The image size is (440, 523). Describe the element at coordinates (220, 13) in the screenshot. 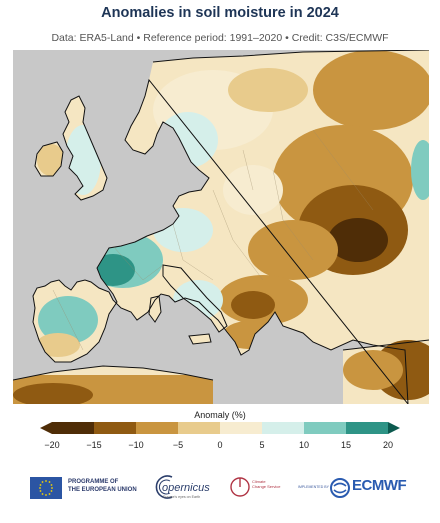

I see `map-title: Anomalies in soil moisture in 2024` at that location.